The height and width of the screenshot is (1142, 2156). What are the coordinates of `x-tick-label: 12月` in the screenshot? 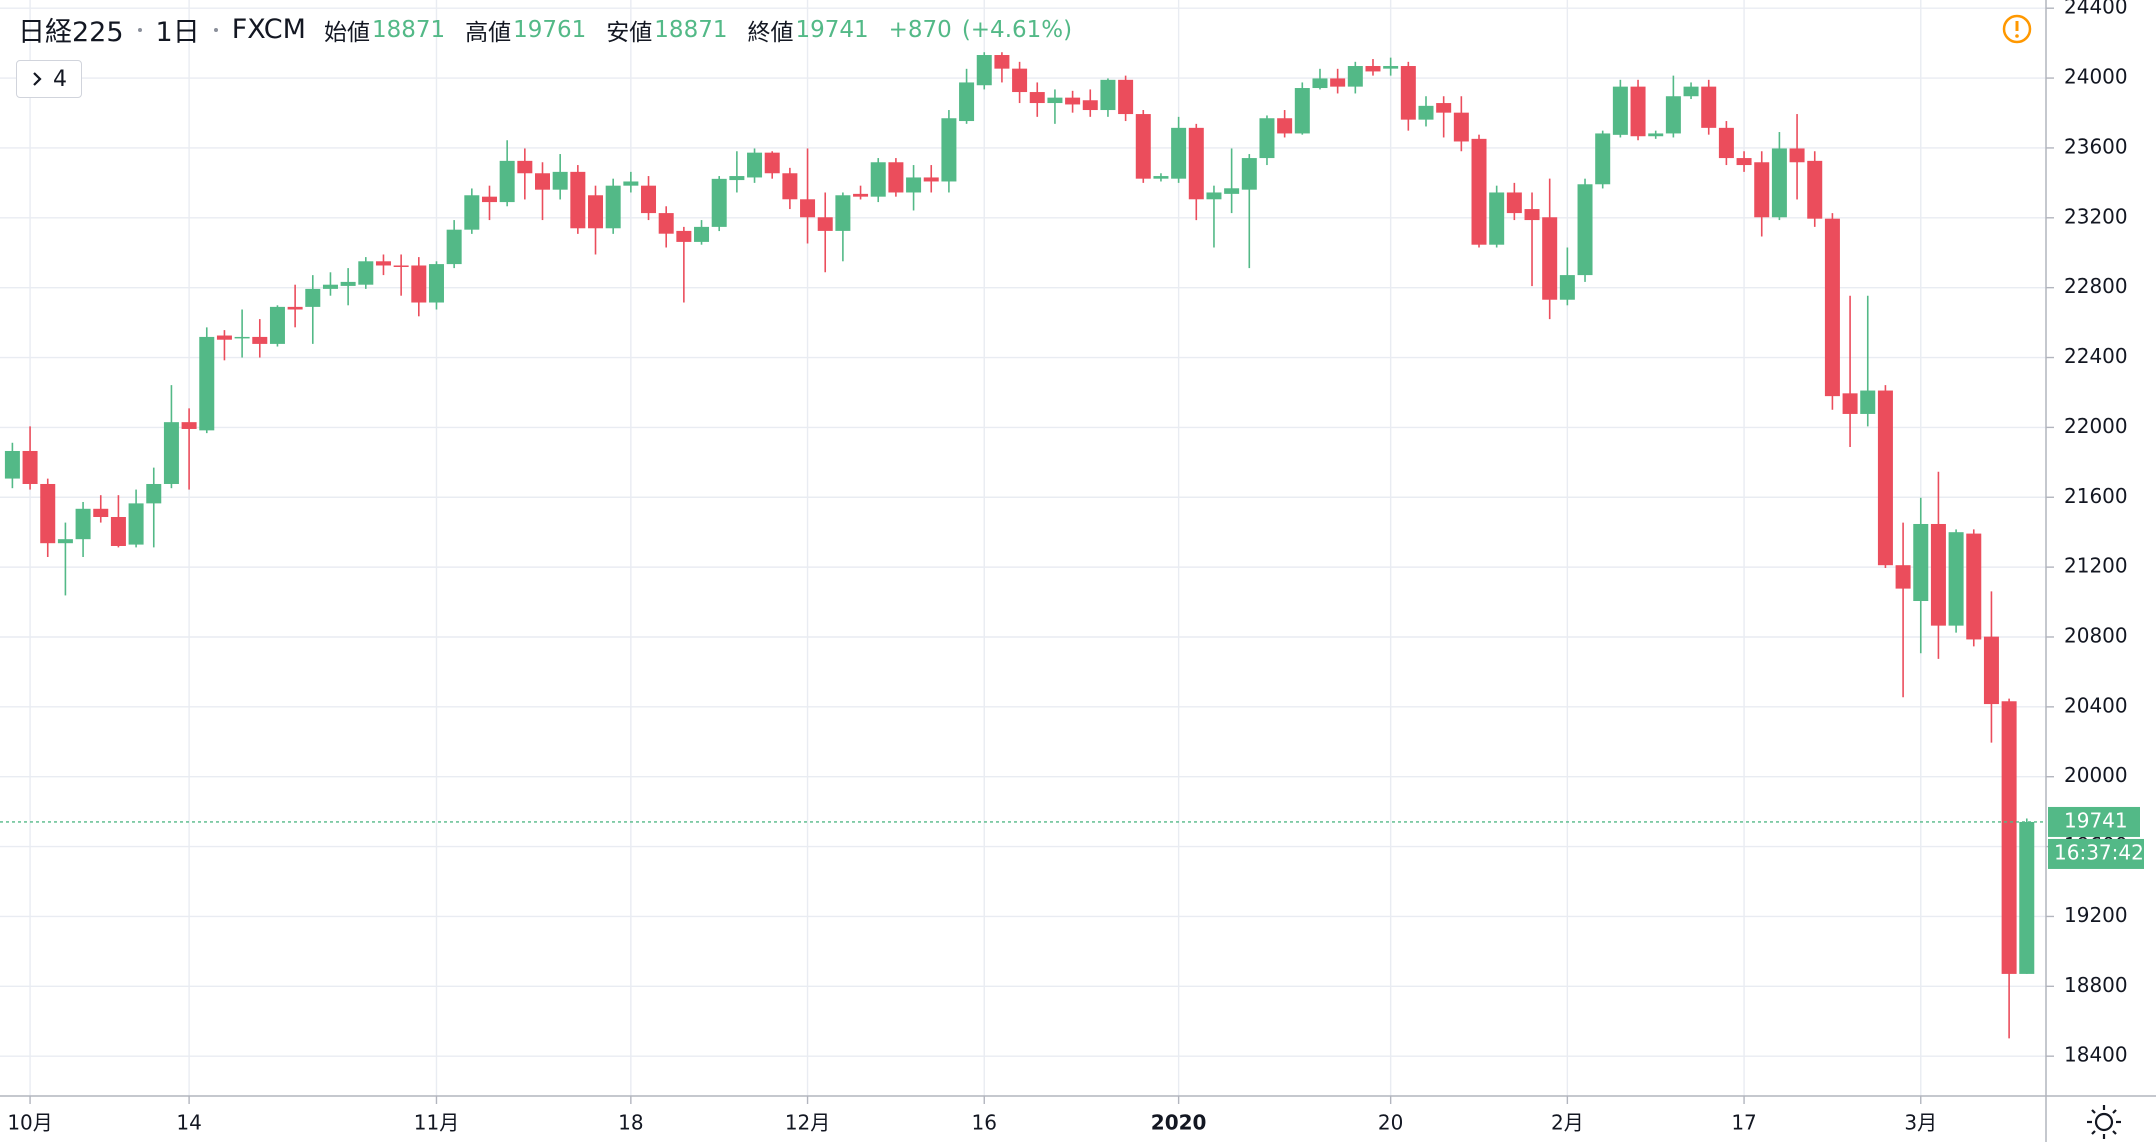 It's located at (807, 1123).